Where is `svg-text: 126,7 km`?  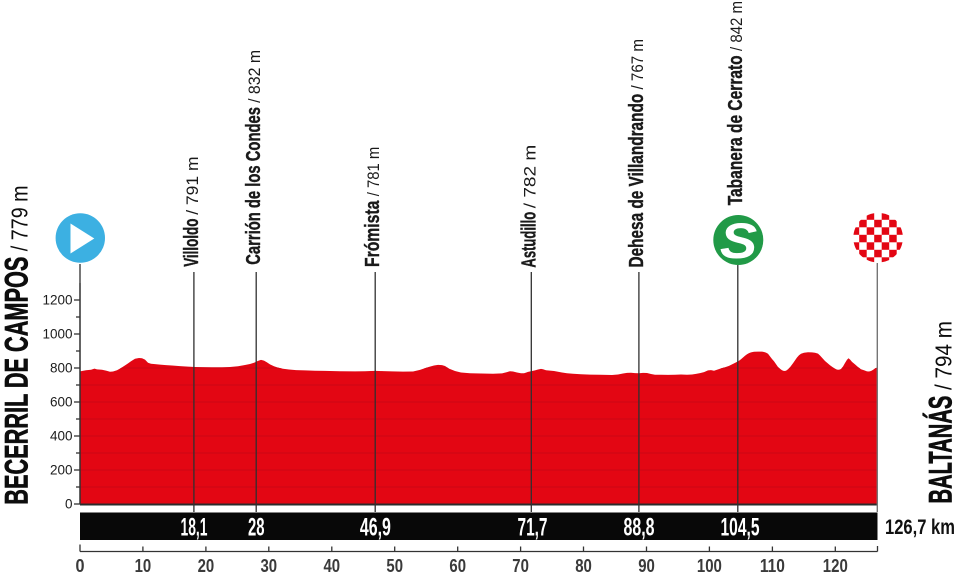
svg-text: 126,7 km is located at coordinates (920, 527).